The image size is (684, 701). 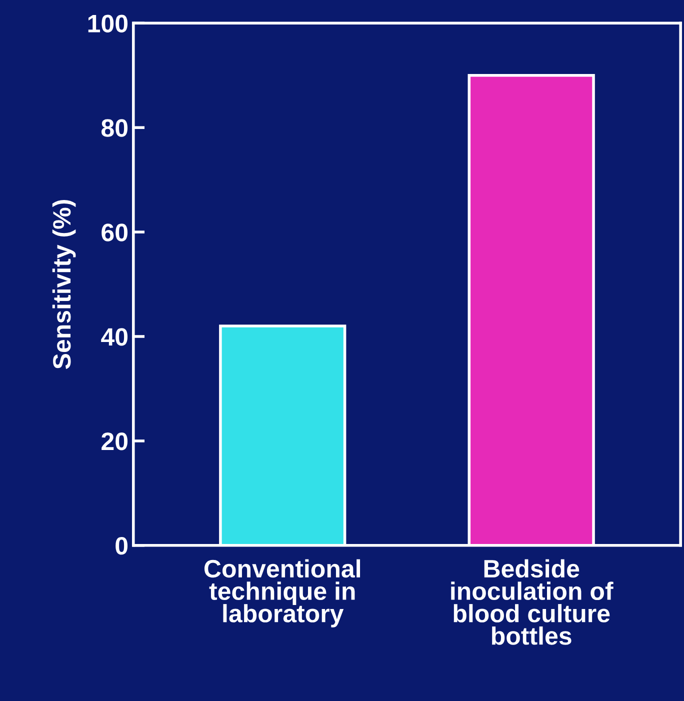 What do you see at coordinates (532, 602) in the screenshot?
I see `x-tick-label: Bedside inoculation of blood culture bottles` at bounding box center [532, 602].